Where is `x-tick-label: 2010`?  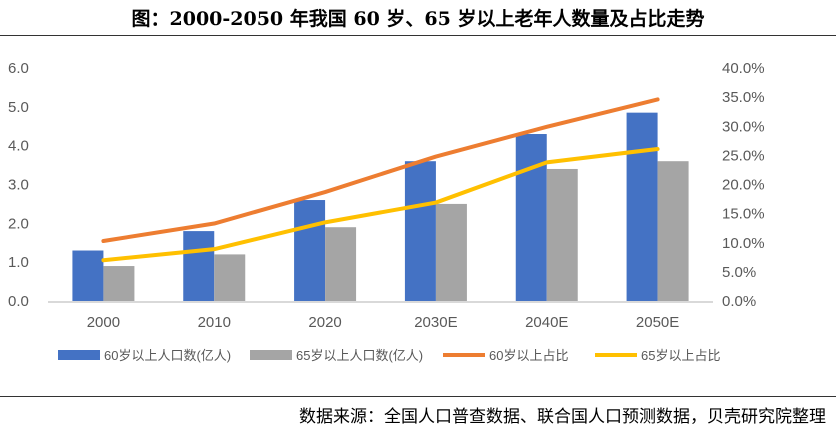
x-tick-label: 2010 is located at coordinates (214, 322).